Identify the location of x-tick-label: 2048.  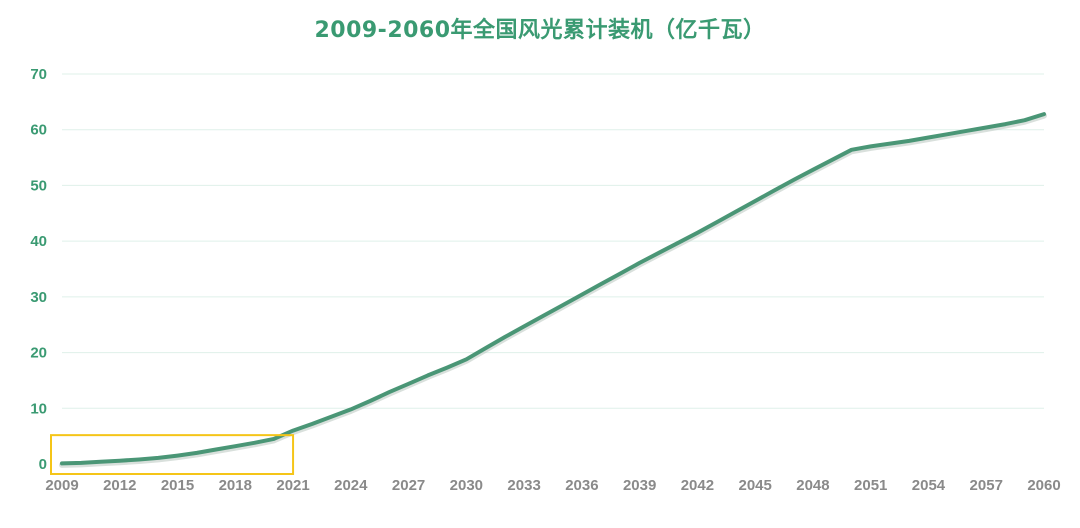
(812, 485).